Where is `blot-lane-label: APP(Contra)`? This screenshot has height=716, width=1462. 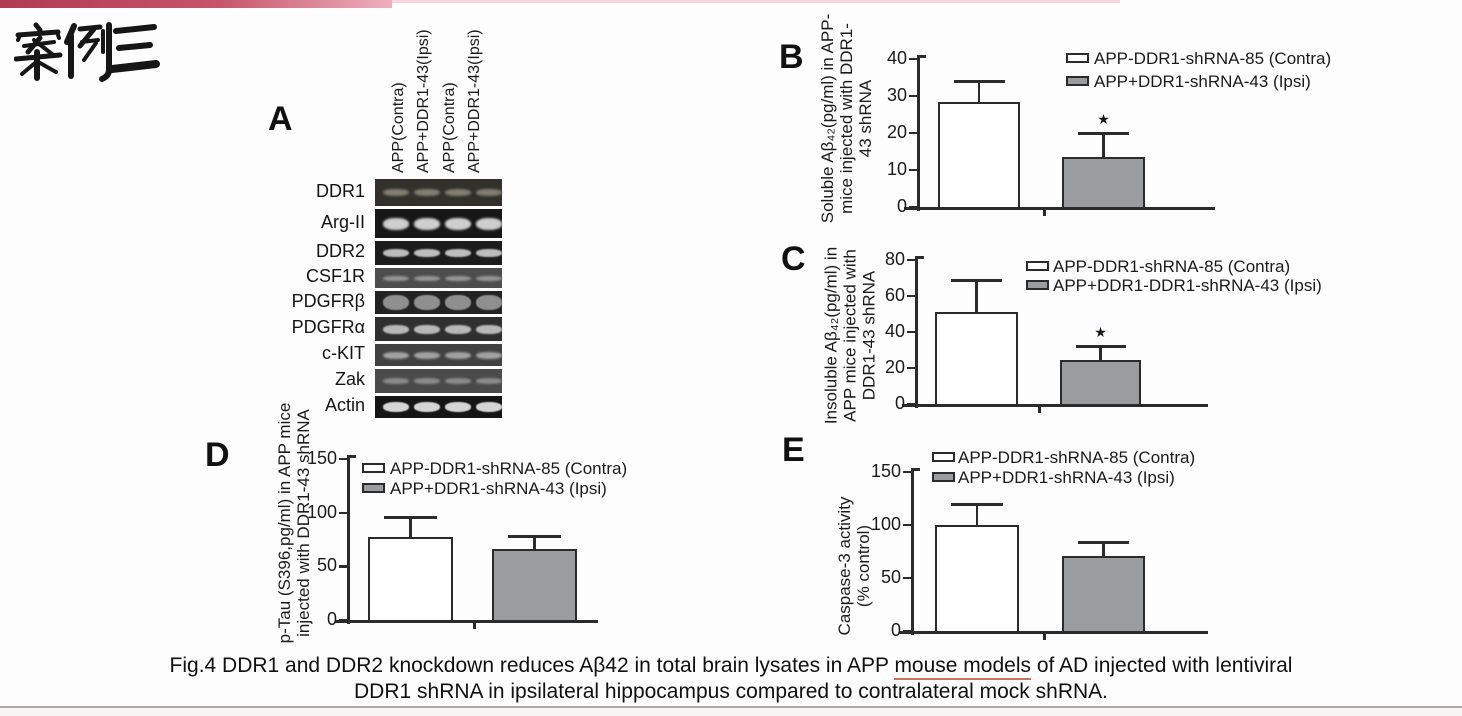 blot-lane-label: APP(Contra) is located at coordinates (398, 127).